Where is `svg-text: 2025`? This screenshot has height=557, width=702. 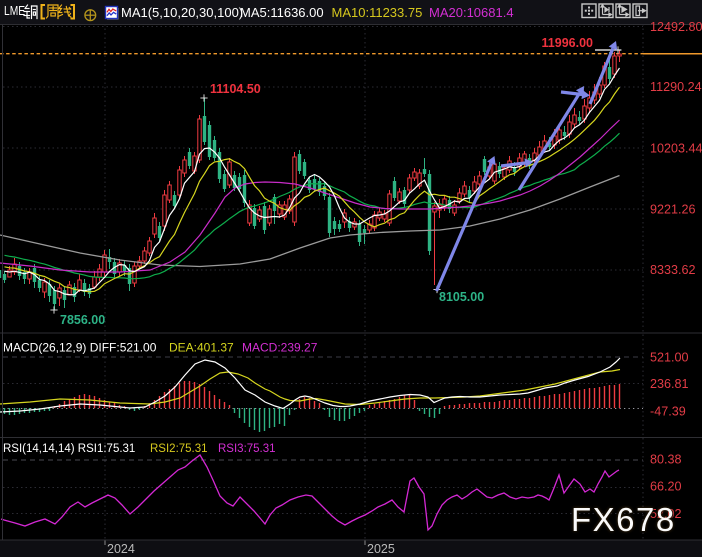 svg-text: 2025 is located at coordinates (381, 549).